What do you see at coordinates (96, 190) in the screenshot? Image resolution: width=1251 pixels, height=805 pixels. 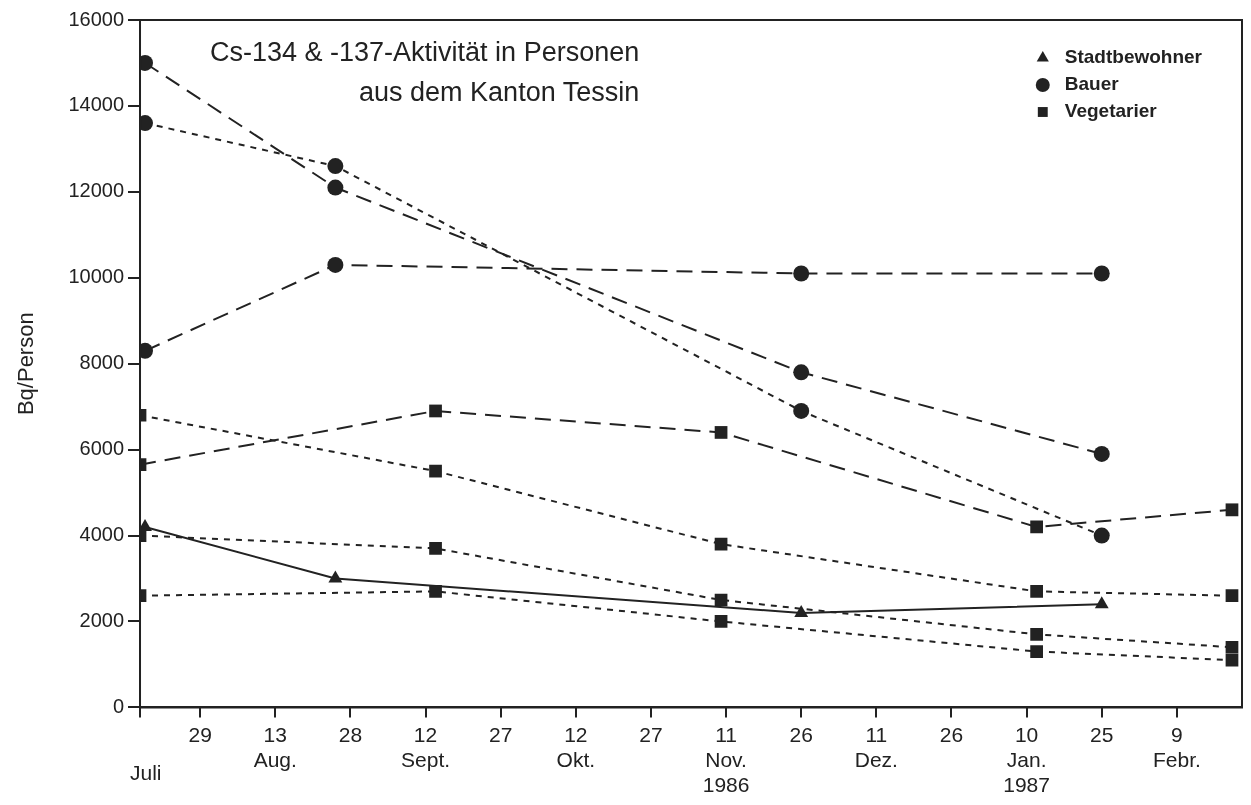 I see `y-tick-label: 12000` at bounding box center [96, 190].